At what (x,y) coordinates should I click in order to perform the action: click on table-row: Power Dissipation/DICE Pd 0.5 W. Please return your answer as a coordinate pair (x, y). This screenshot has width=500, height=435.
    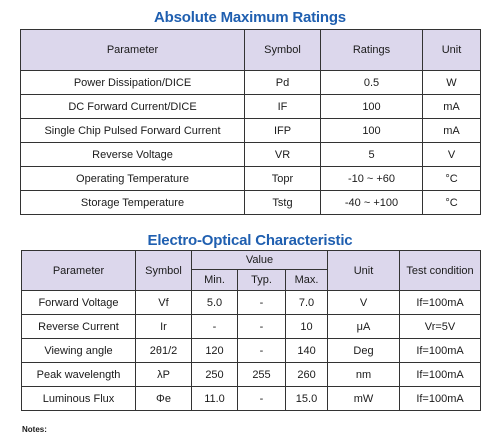
    Looking at the image, I should click on (250, 82).